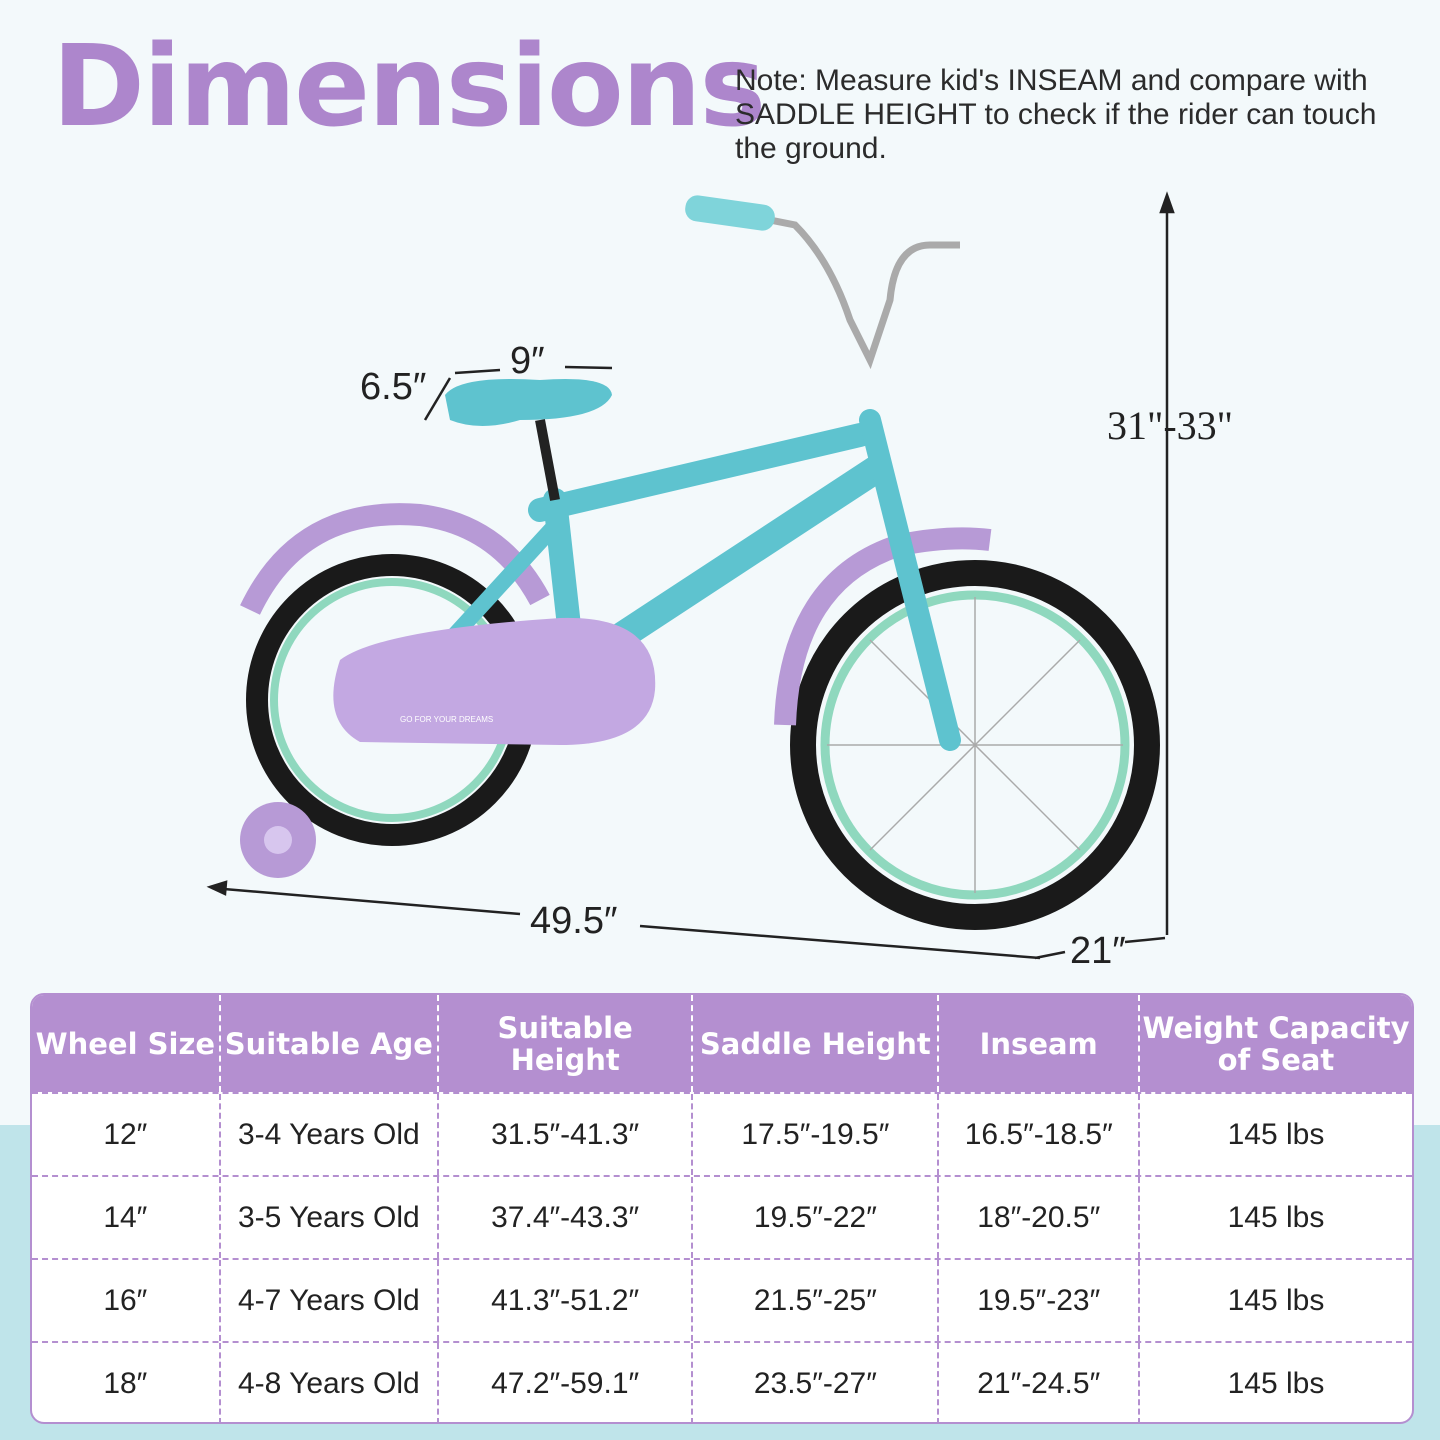 The image size is (1440, 1440). What do you see at coordinates (327, 1382) in the screenshot?
I see `table-cell: 4-8 Years Old` at bounding box center [327, 1382].